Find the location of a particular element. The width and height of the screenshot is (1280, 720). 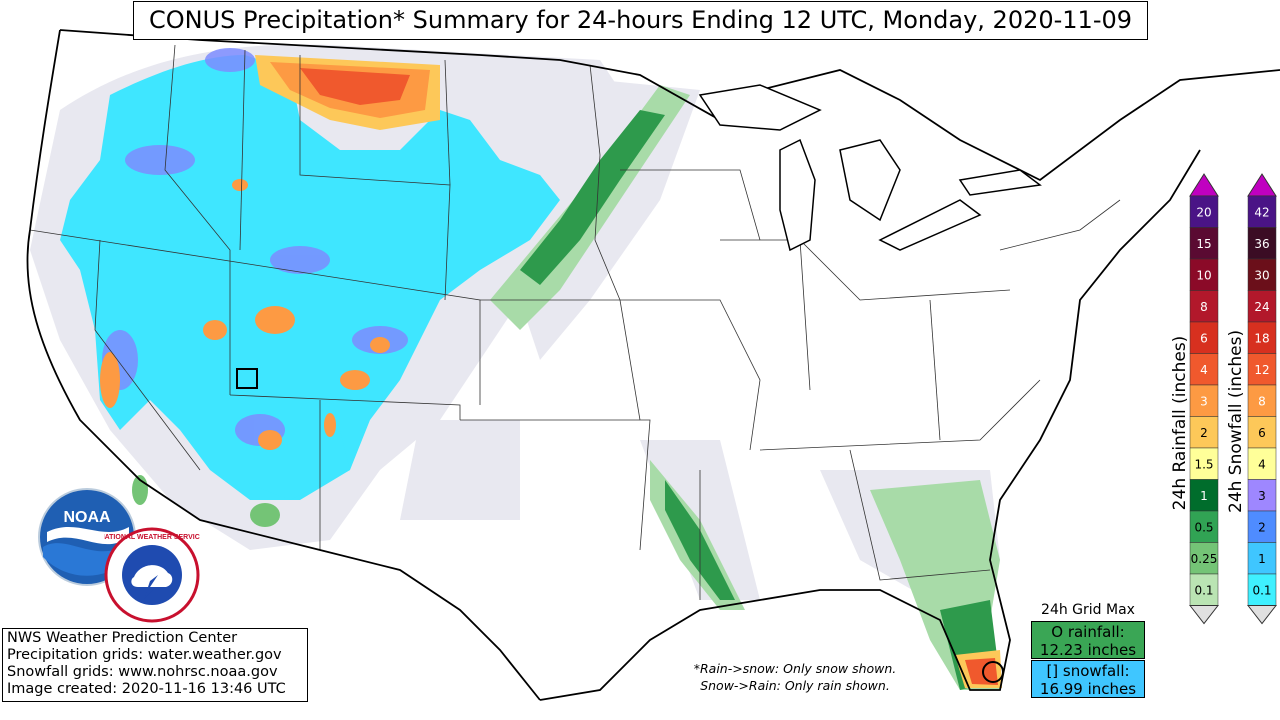

rain-tick-label: 1 is located at coordinates (1204, 496).